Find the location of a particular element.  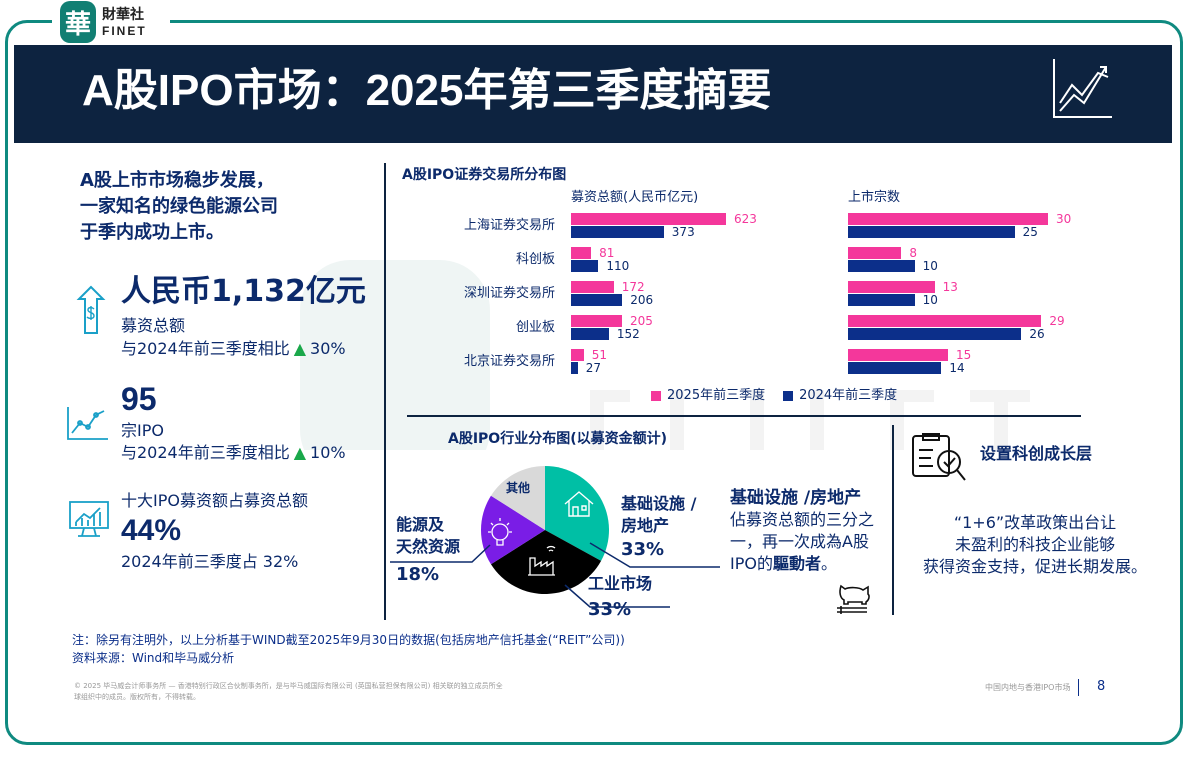

logo-seal: 華 is located at coordinates (78, 22).